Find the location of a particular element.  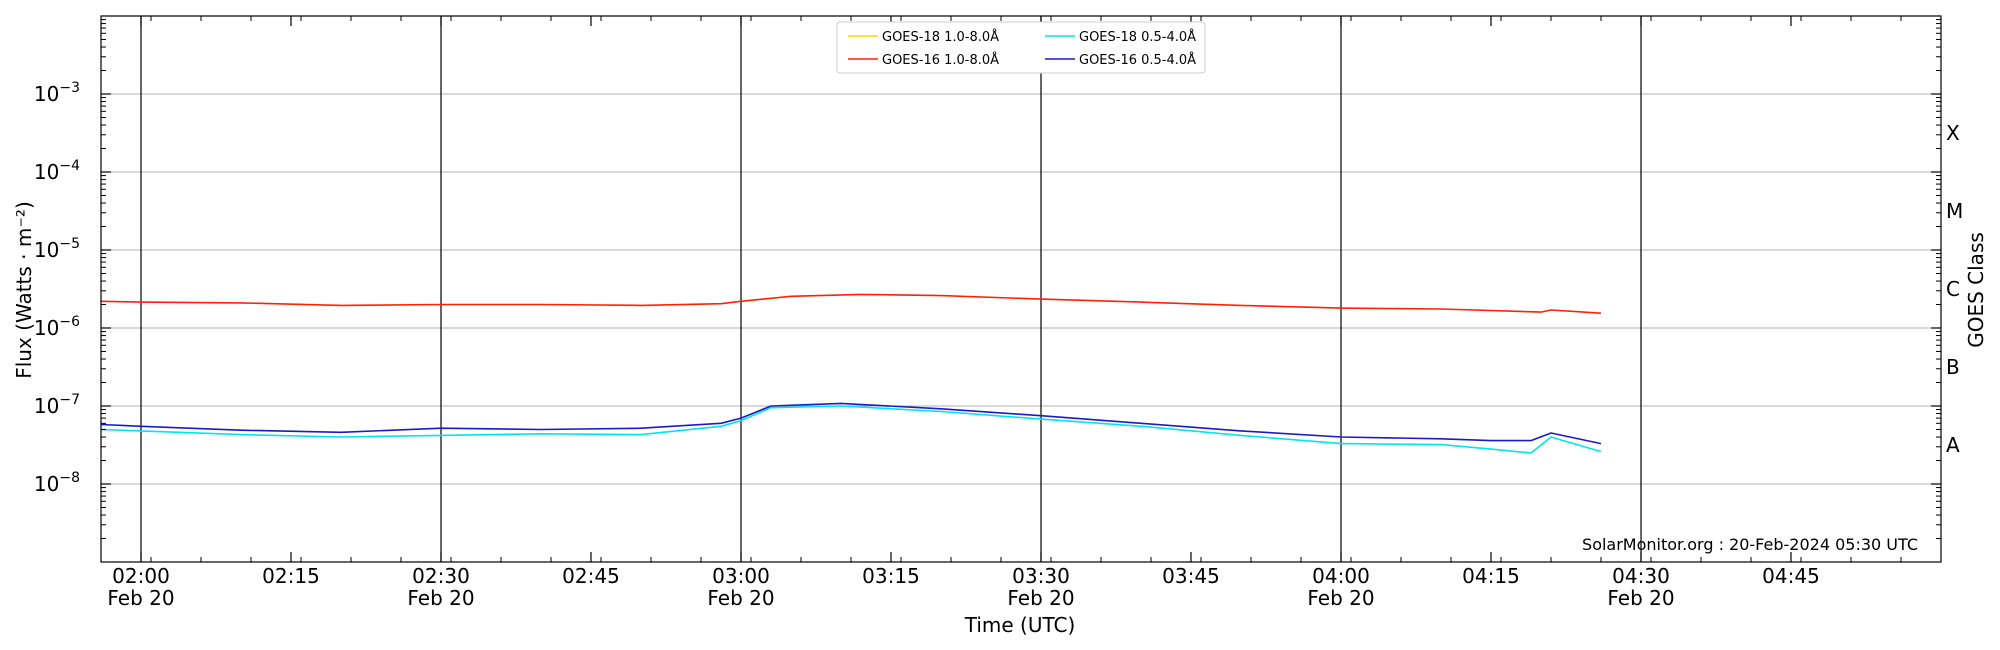

legend-item: GOES-18 0.5-4.0Å is located at coordinates (1120, 37).